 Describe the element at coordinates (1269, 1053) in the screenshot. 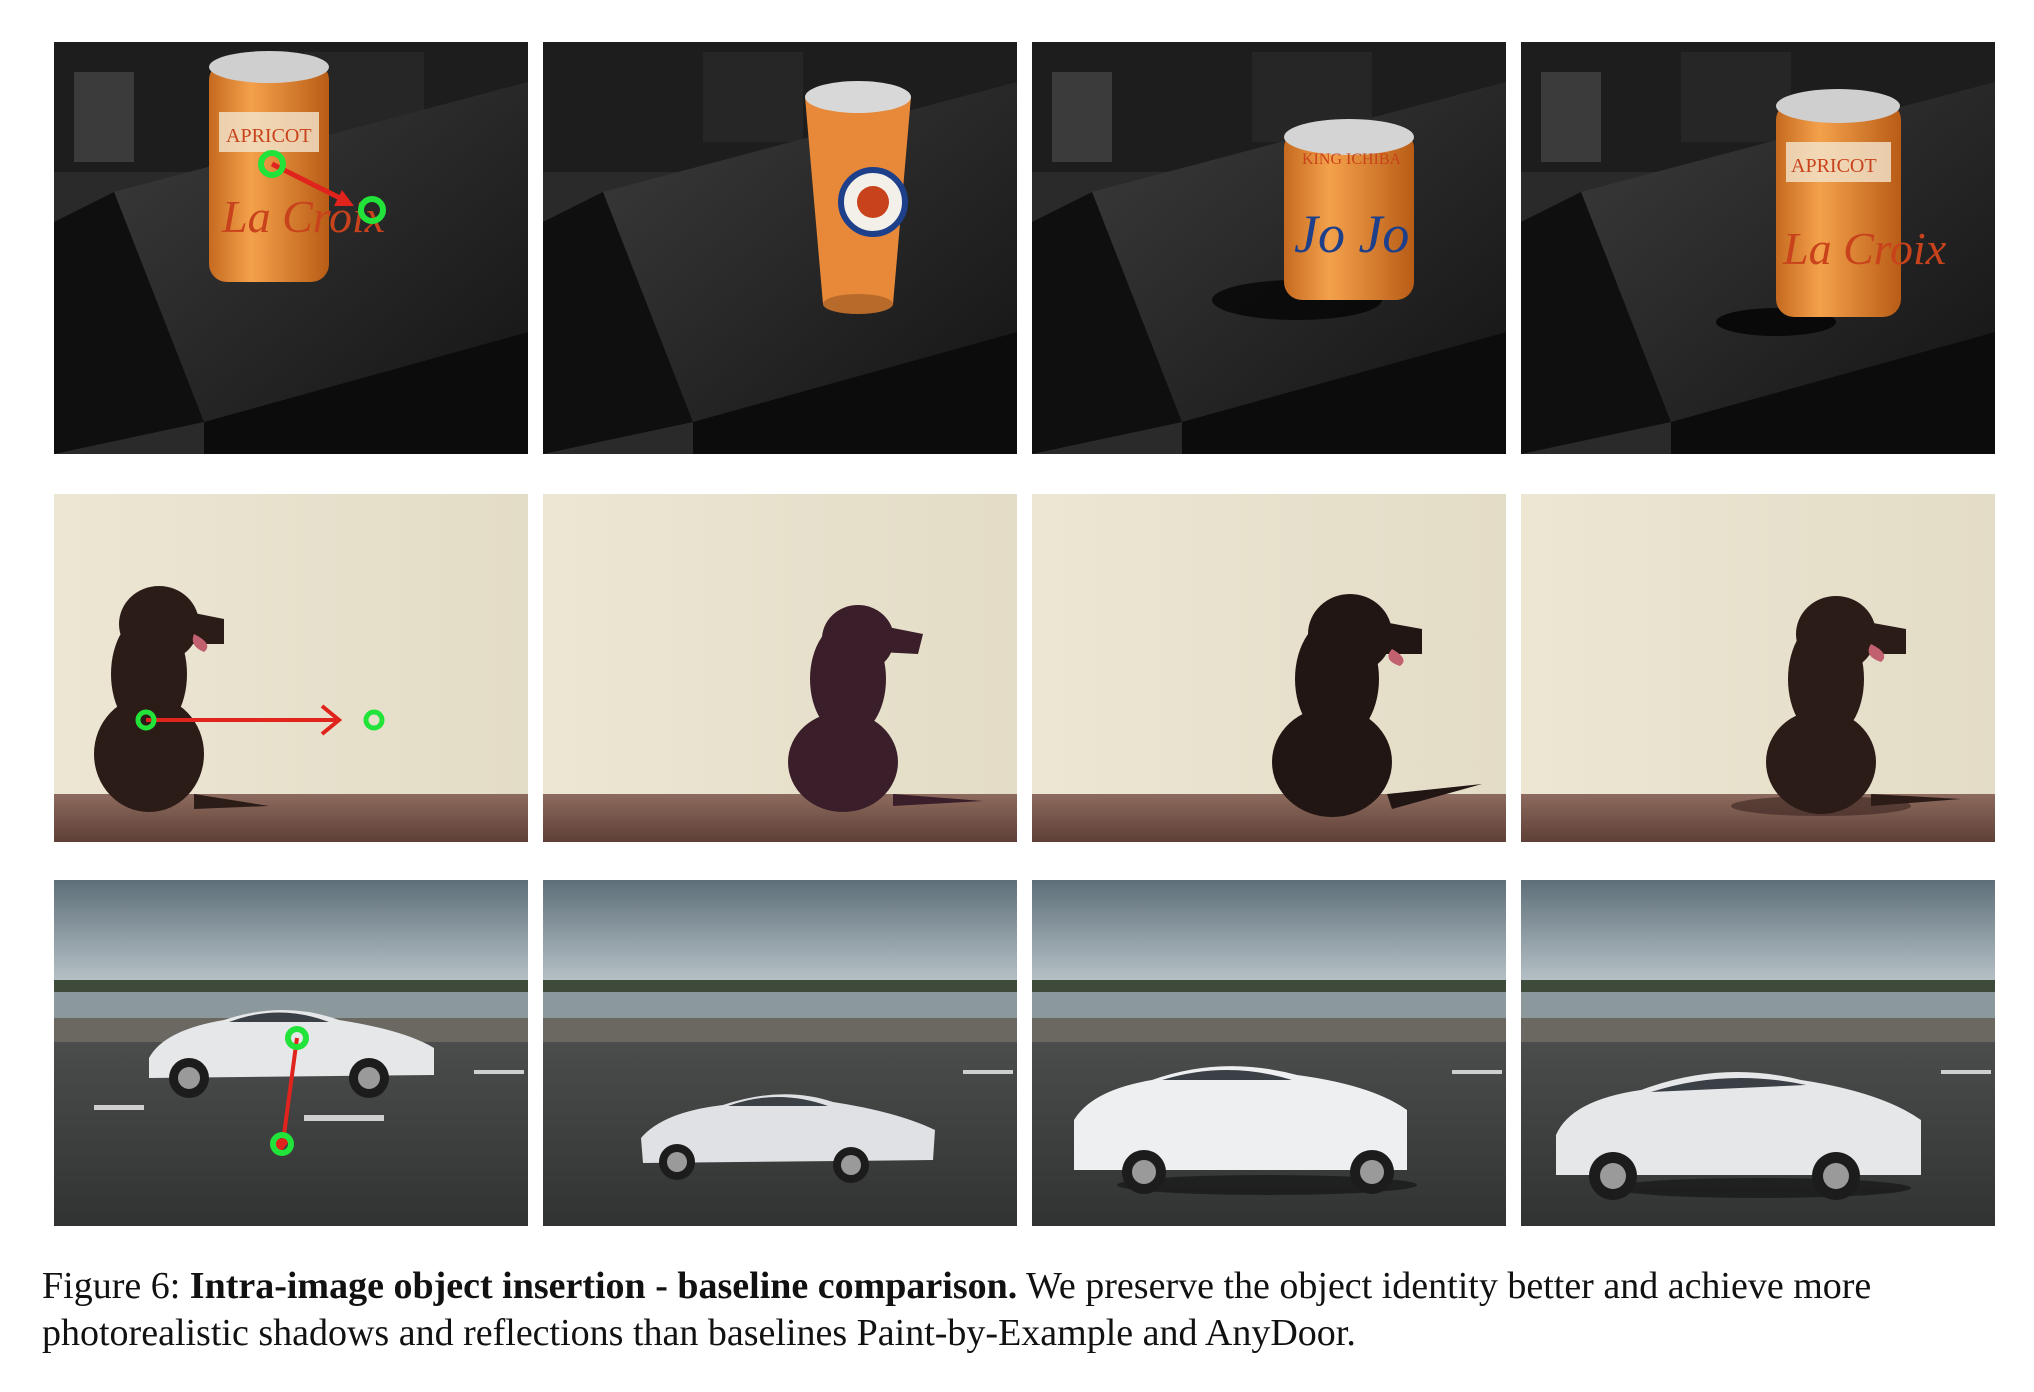

I see `panel-car-anydoor` at that location.